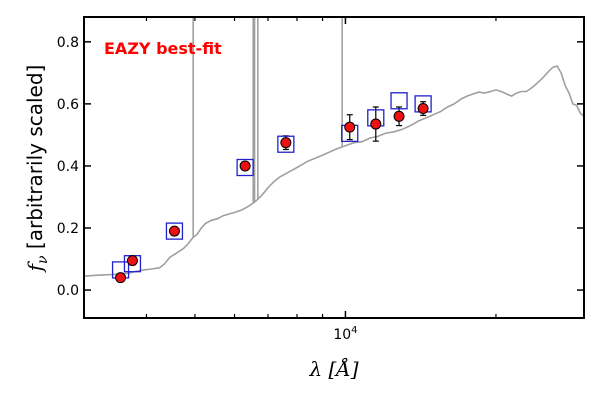 This screenshot has width=600, height=400. What do you see at coordinates (68, 167) in the screenshot?
I see `y-tick-label-2: 0.4` at bounding box center [68, 167].